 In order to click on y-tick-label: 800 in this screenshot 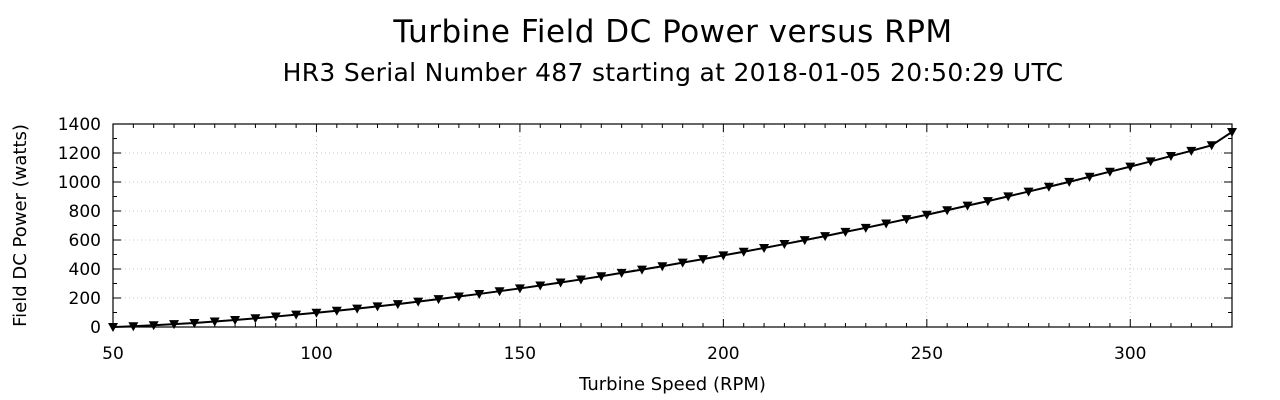, I will do `click(85, 212)`.